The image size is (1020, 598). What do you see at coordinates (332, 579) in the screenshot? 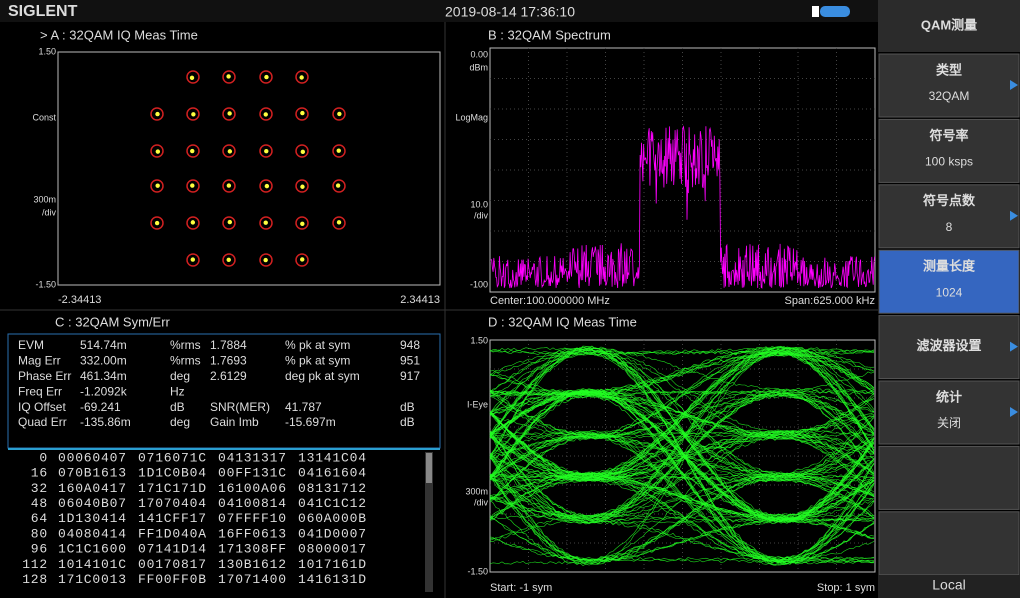
I see `symbol-word: 1416131D` at bounding box center [332, 579].